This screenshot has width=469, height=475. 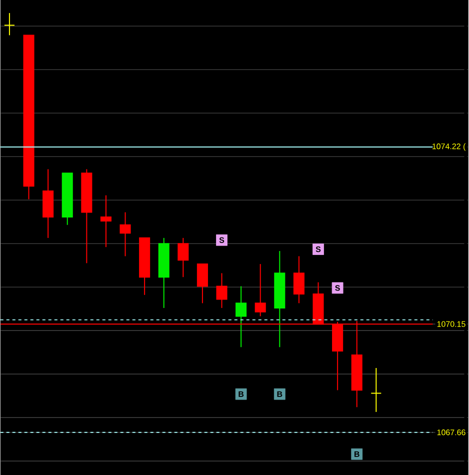 What do you see at coordinates (451, 433) in the screenshot?
I see `y-tick-label: 1067.66` at bounding box center [451, 433].